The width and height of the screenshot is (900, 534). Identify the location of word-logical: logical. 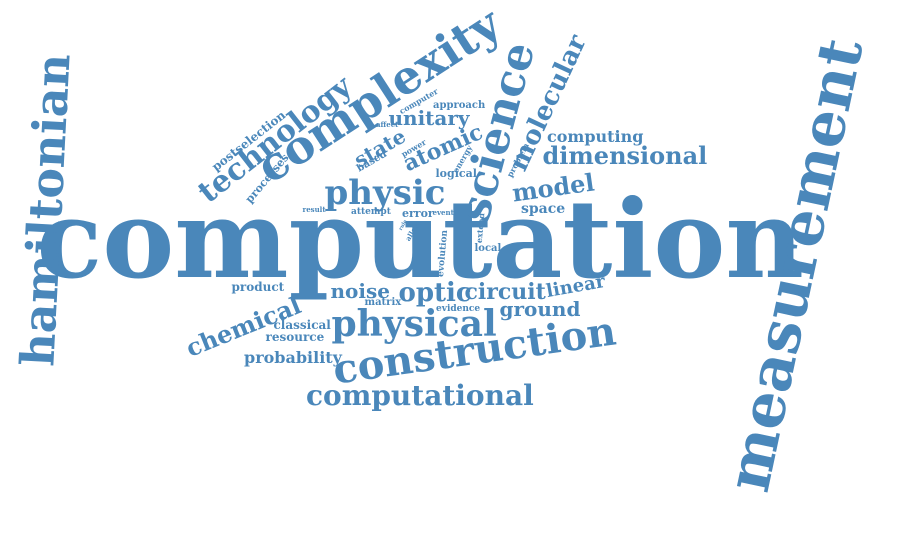
(456, 173).